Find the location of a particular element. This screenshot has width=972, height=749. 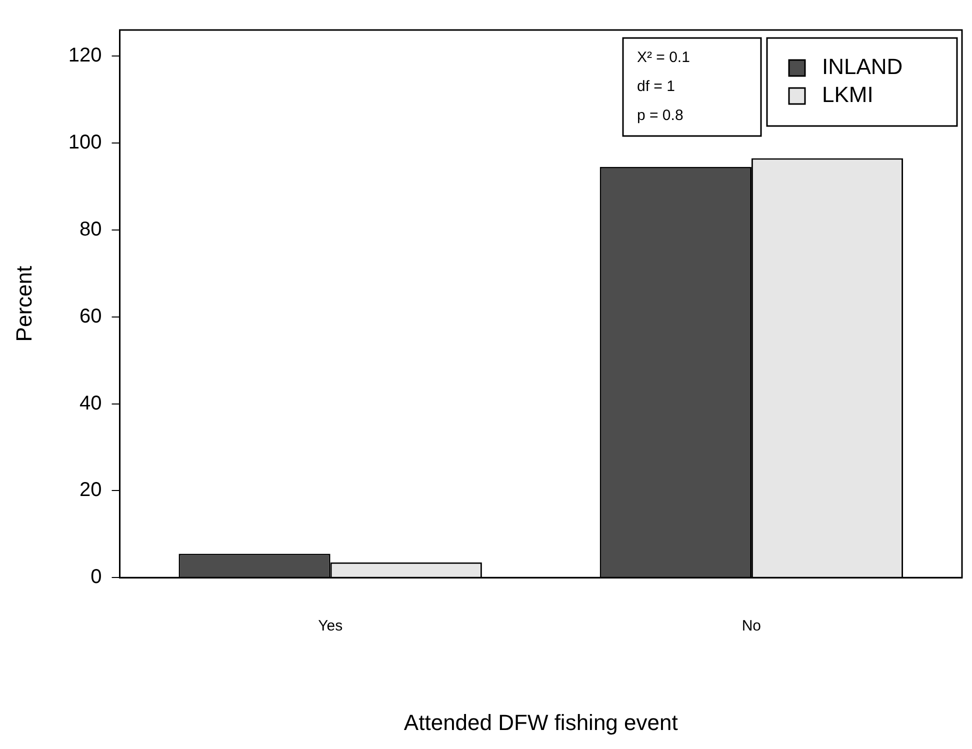

legend-label: INLAND is located at coordinates (862, 67).